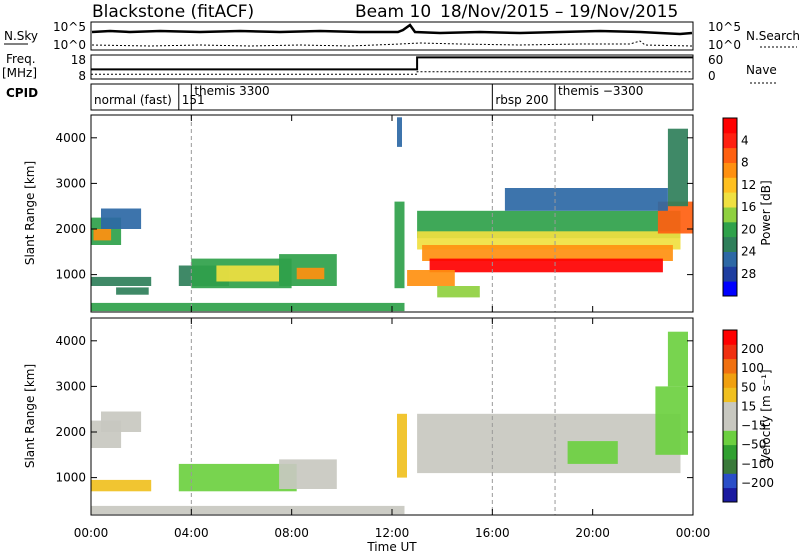  What do you see at coordinates (600, 91) in the screenshot?
I see `cpid-segment-label: themis −3300` at bounding box center [600, 91].